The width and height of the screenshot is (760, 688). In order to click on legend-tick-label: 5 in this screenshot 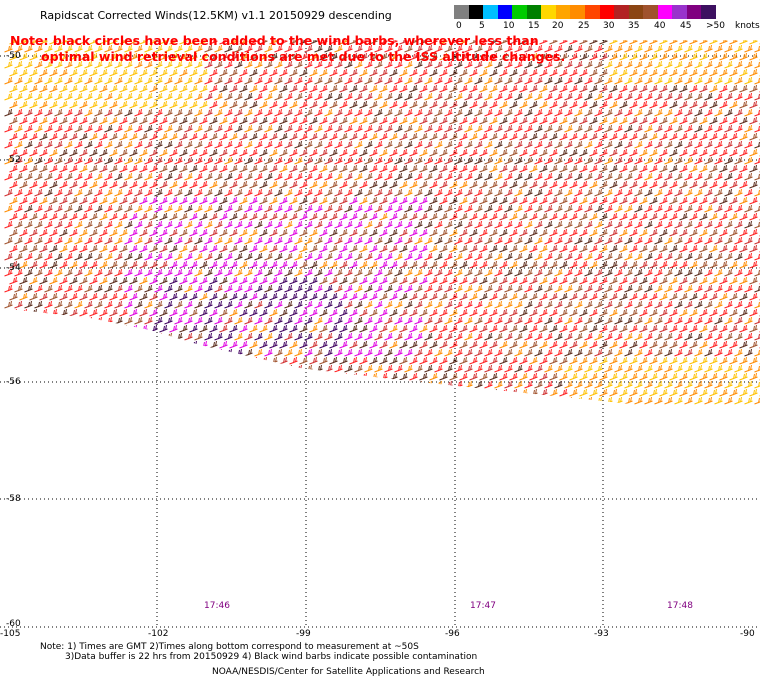, I will do `click(482, 26)`.